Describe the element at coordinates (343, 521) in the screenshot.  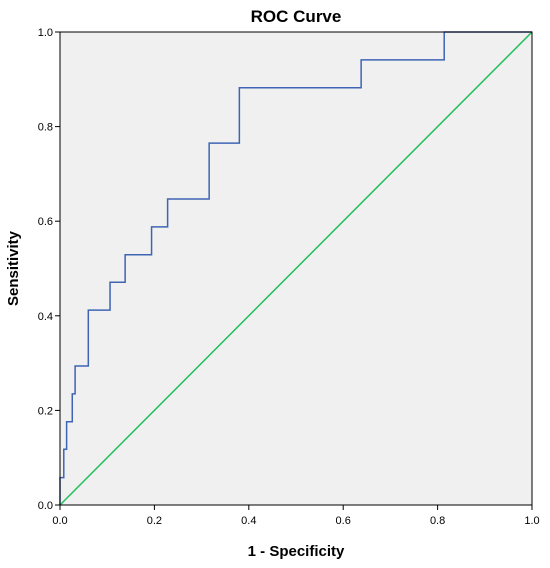
I see `x-tick-label: 0.6` at that location.